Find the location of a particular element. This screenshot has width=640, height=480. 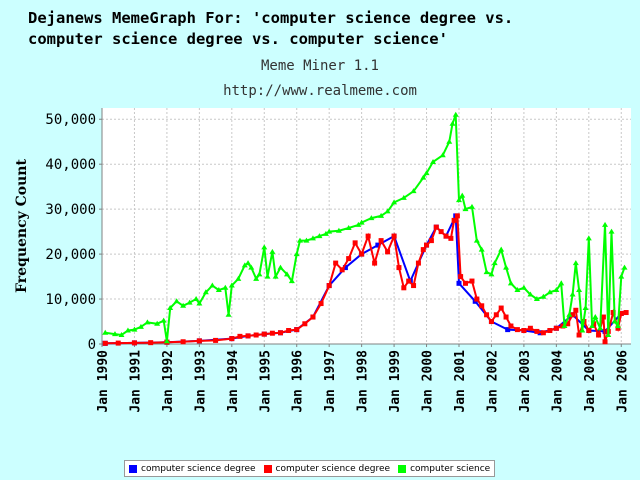

x-tick-label: Jan 1995 is located at coordinates (265, 381).